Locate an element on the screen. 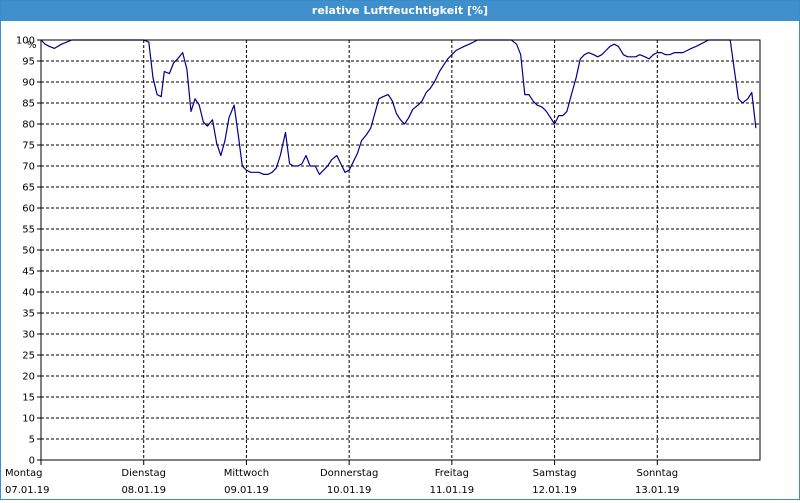 This screenshot has width=800, height=503. x-tick-label-day: Montag is located at coordinates (23, 473).